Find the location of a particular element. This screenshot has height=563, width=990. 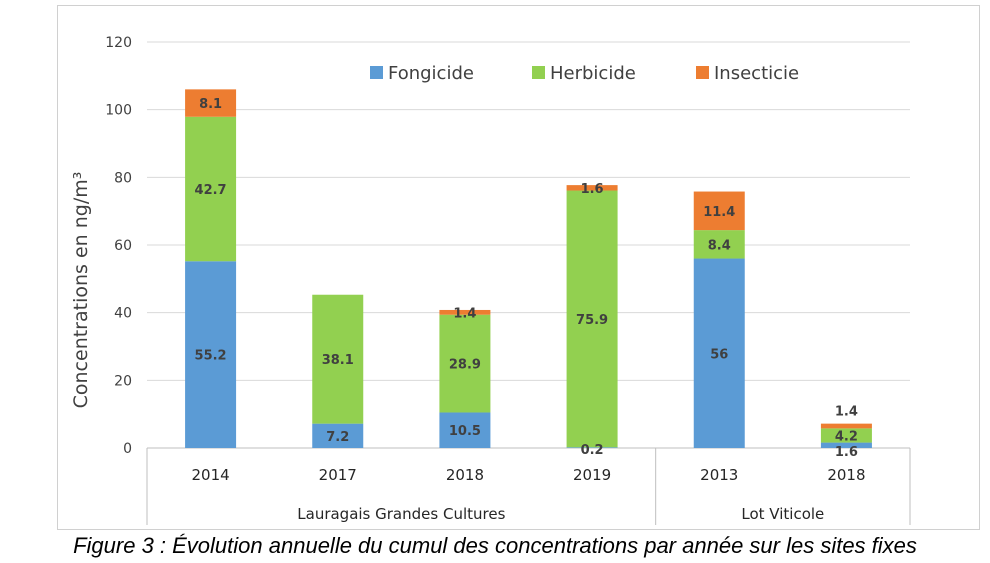

data-label: 8.4 is located at coordinates (719, 245).